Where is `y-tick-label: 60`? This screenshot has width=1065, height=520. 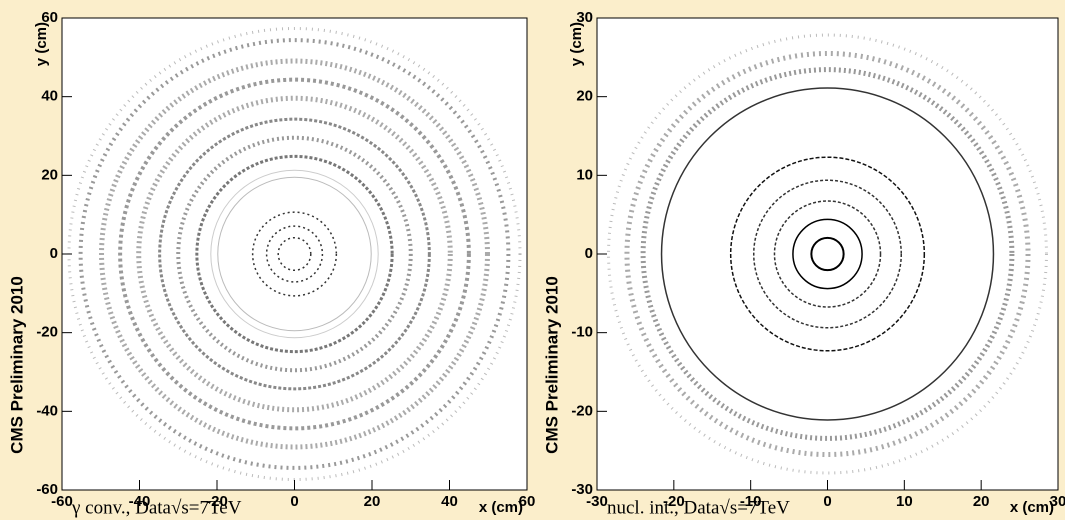
y-tick-label: 60 is located at coordinates (49, 17).